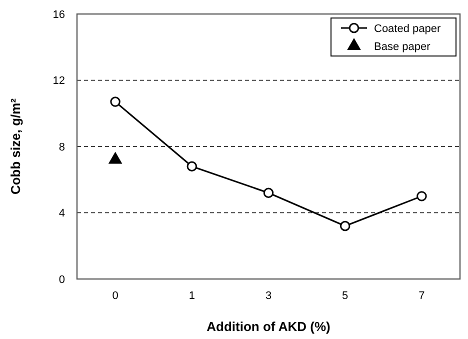 The image size is (468, 339). I want to click on y-tick-label: 0, so click(61, 280).